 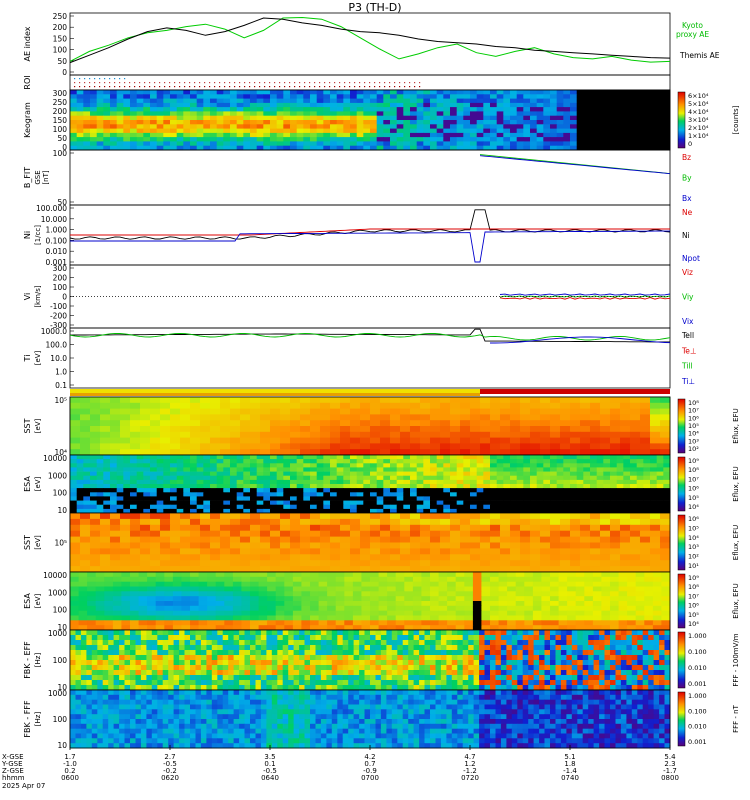 What do you see at coordinates (62, 138) in the screenshot?
I see `y-tick-label: 50` at bounding box center [62, 138].